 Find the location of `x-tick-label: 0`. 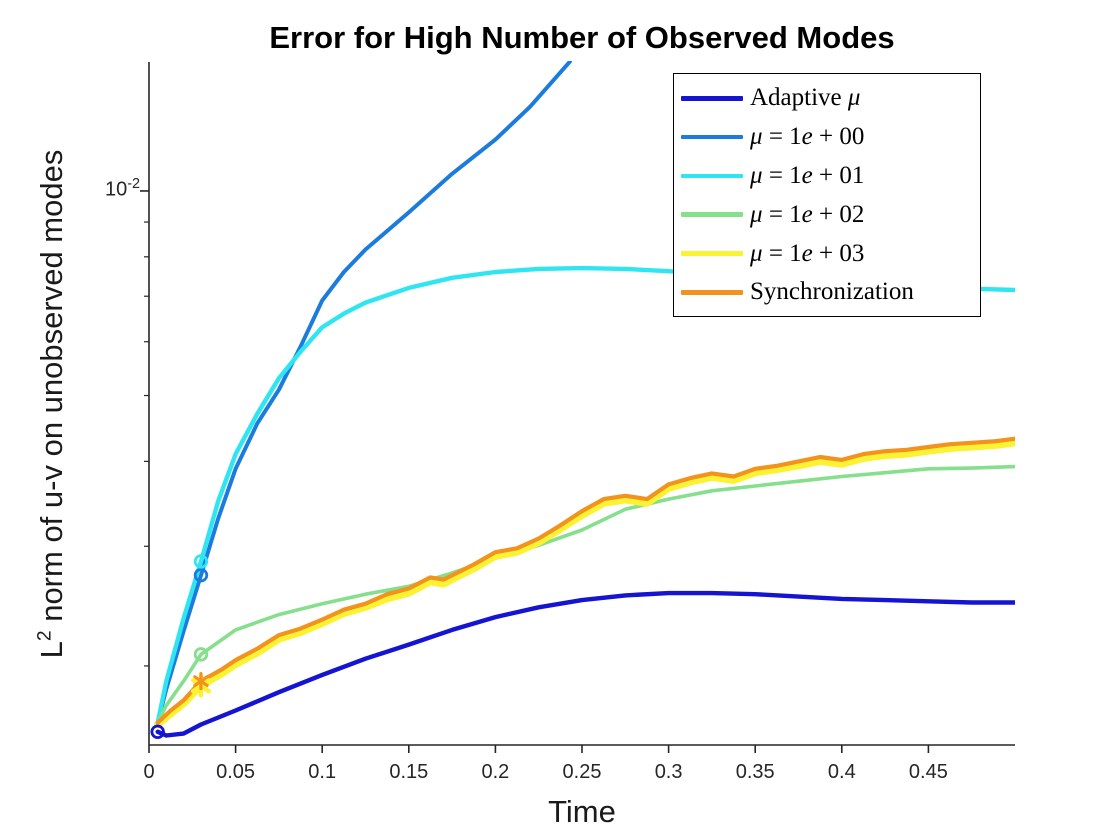

x-tick-label: 0 is located at coordinates (148, 772).